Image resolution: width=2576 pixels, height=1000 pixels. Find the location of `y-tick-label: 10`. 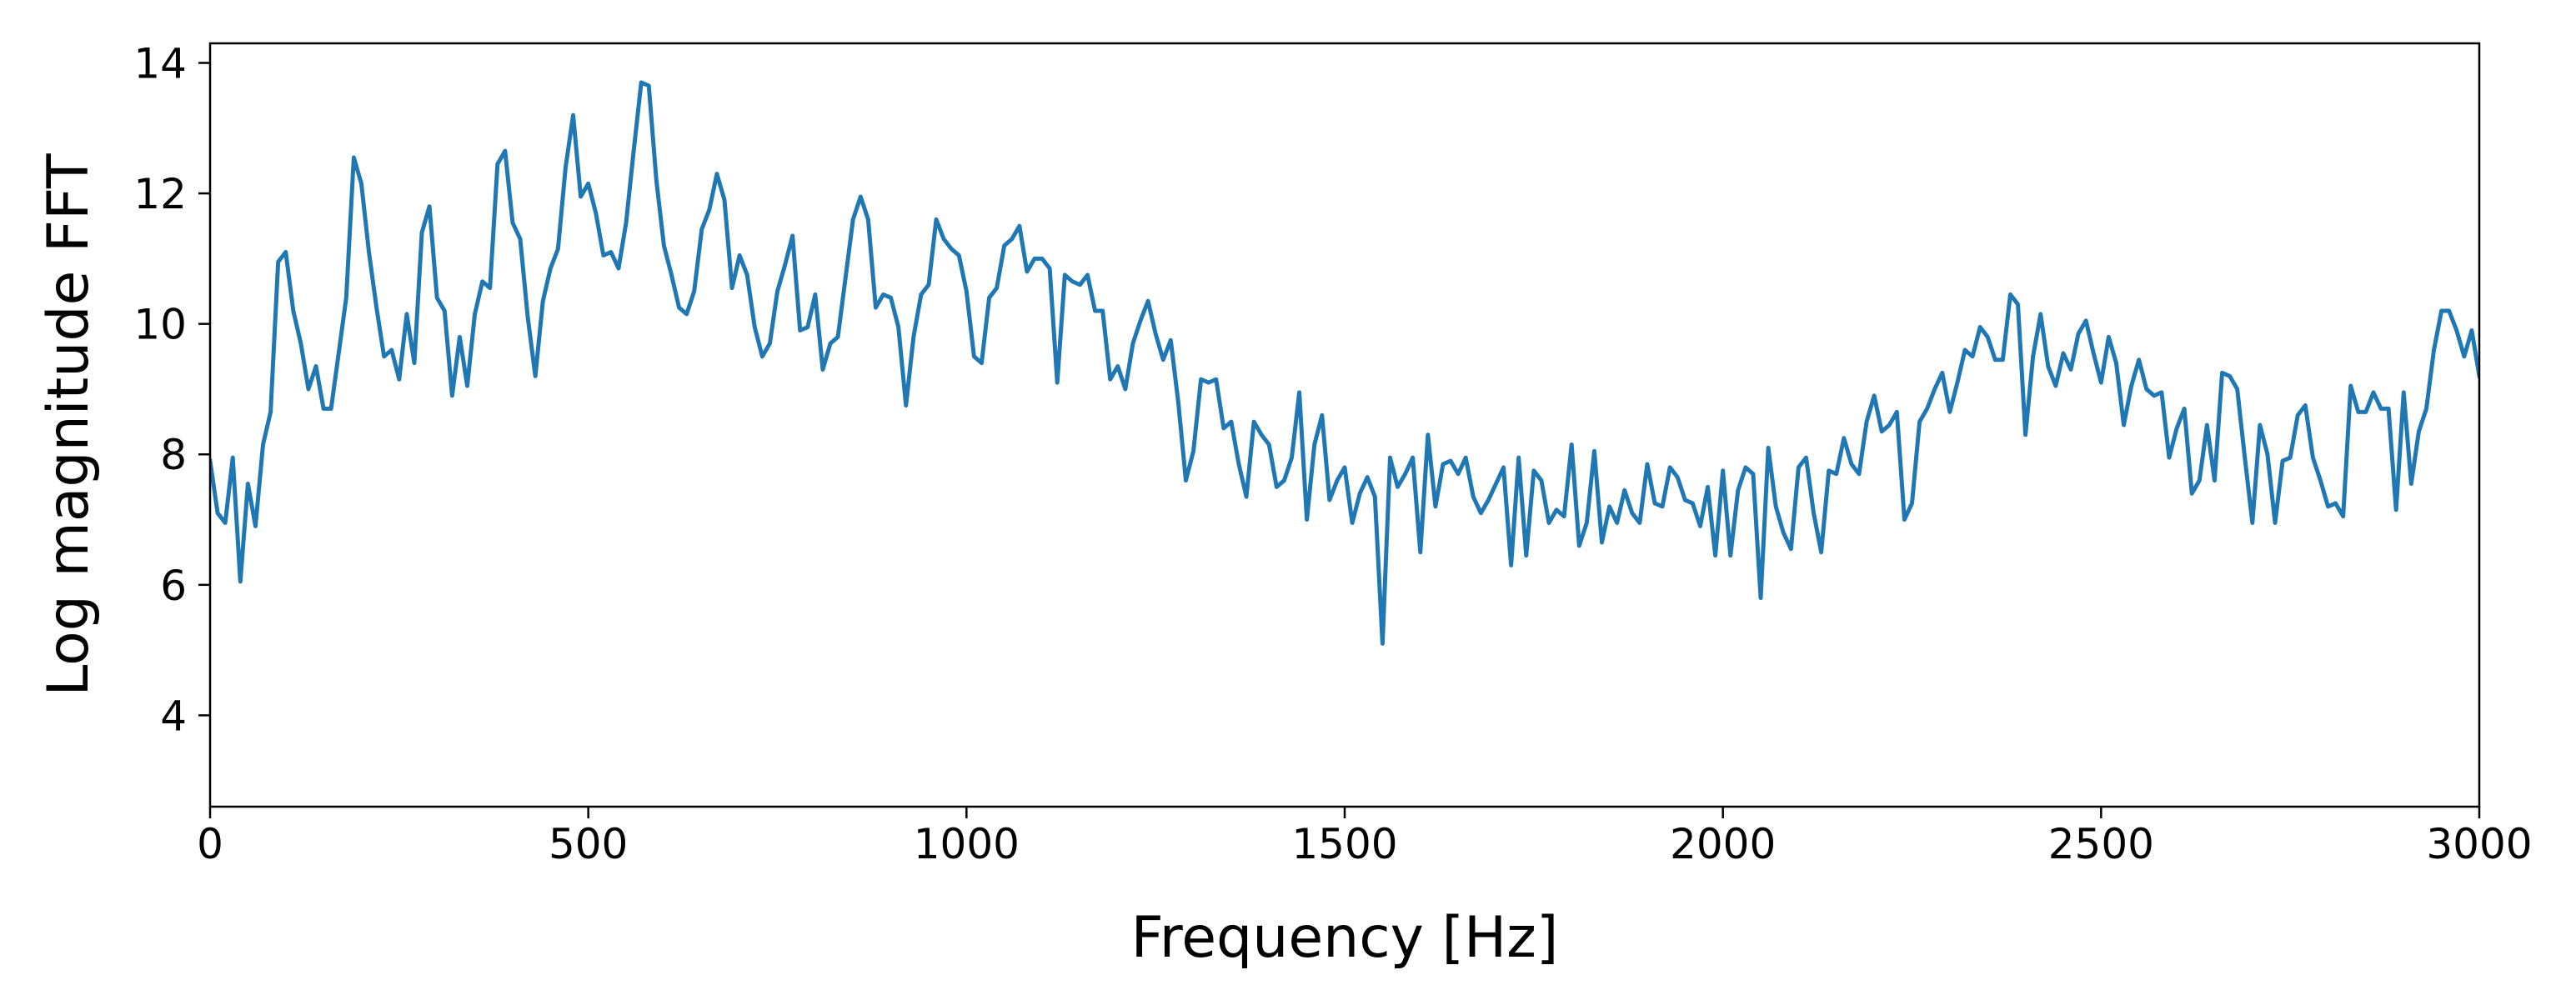

y-tick-label: 10 is located at coordinates (160, 325).